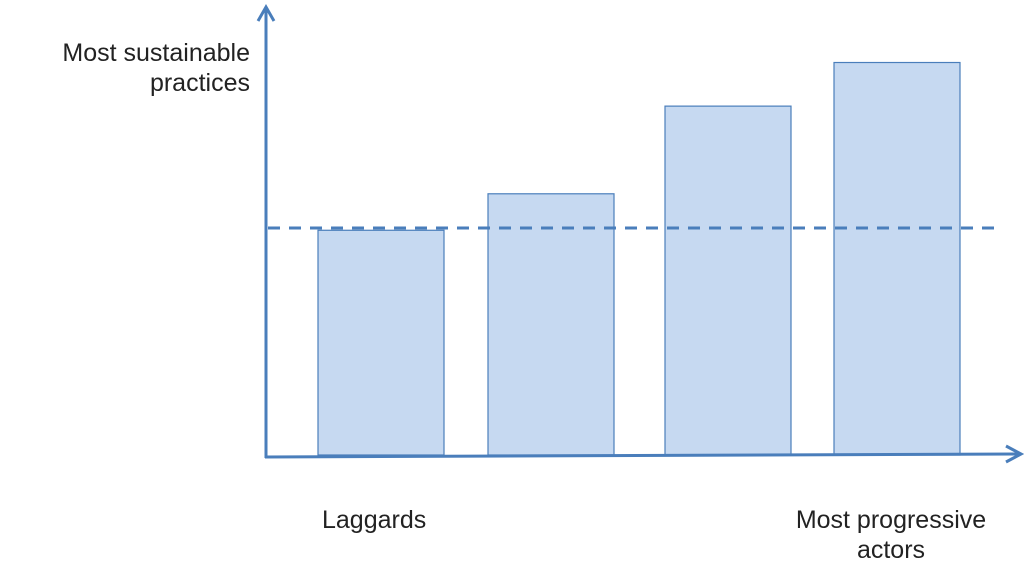 The height and width of the screenshot is (573, 1024). I want to click on x-axis-line, so click(642, 455).